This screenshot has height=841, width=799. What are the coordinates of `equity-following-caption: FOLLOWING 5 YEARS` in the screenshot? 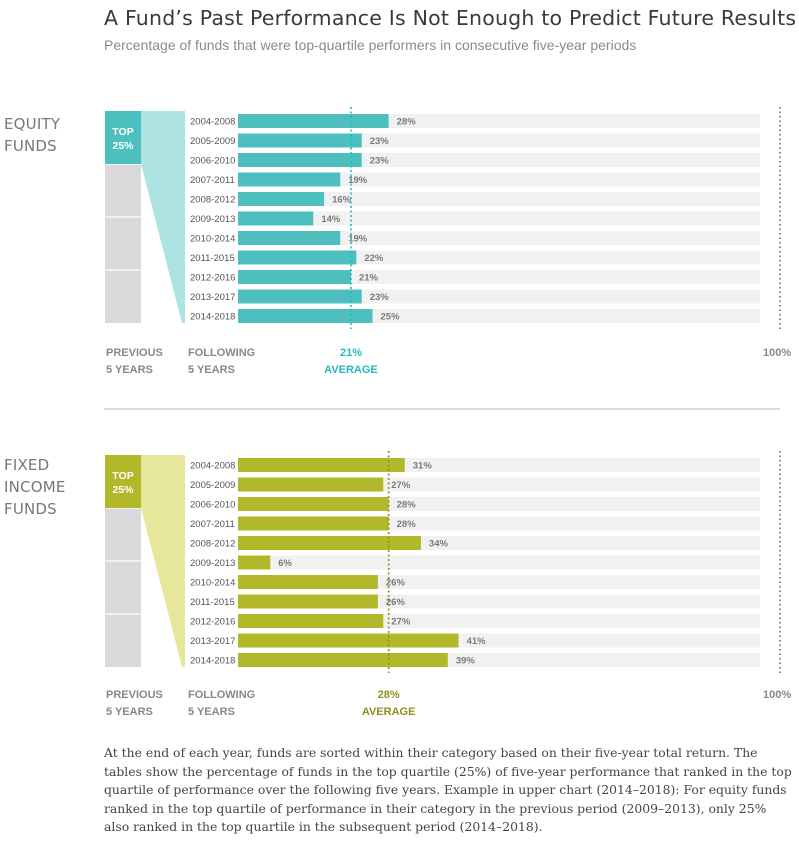 It's located at (221, 362).